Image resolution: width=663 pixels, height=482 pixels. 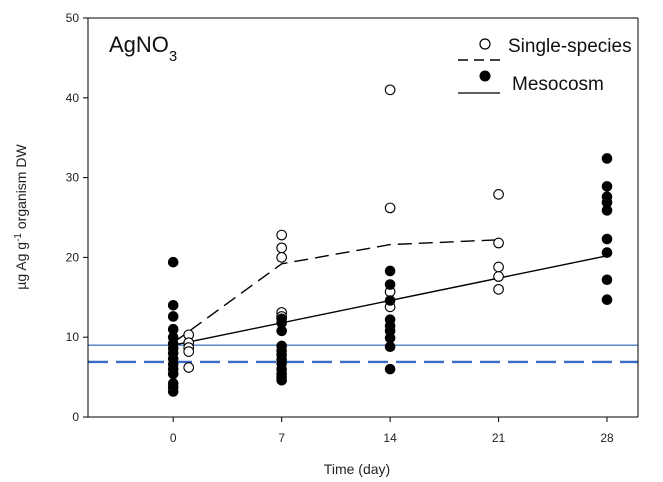 What do you see at coordinates (545, 65) in the screenshot?
I see `legend: Single-species Mesocosm` at bounding box center [545, 65].